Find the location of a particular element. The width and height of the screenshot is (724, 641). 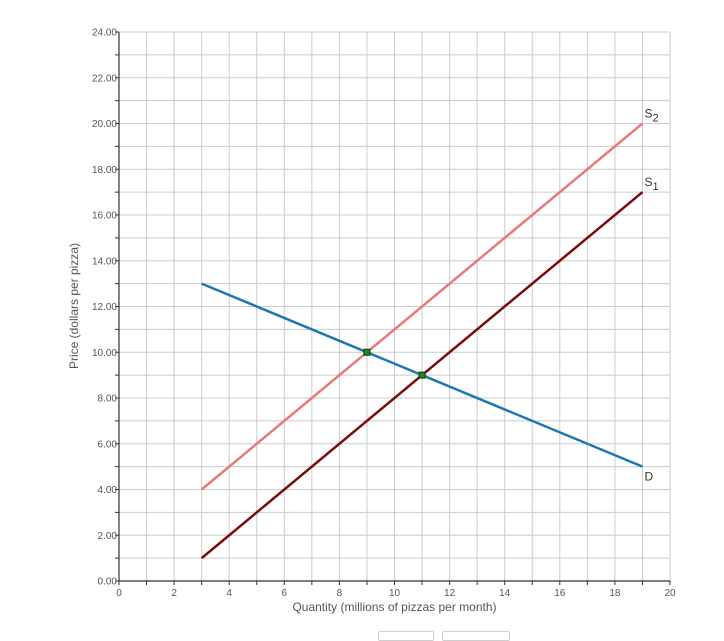

y-tick-label: 20.00 is located at coordinates (104, 124).